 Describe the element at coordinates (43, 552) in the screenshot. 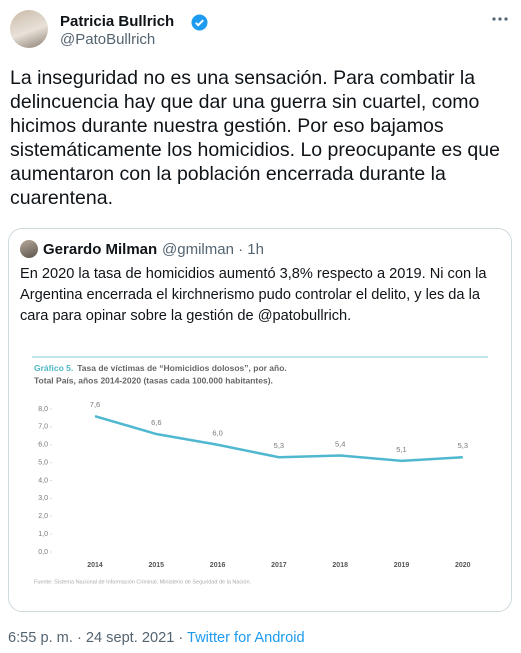

I see `y-tick-label: 0,0` at that location.